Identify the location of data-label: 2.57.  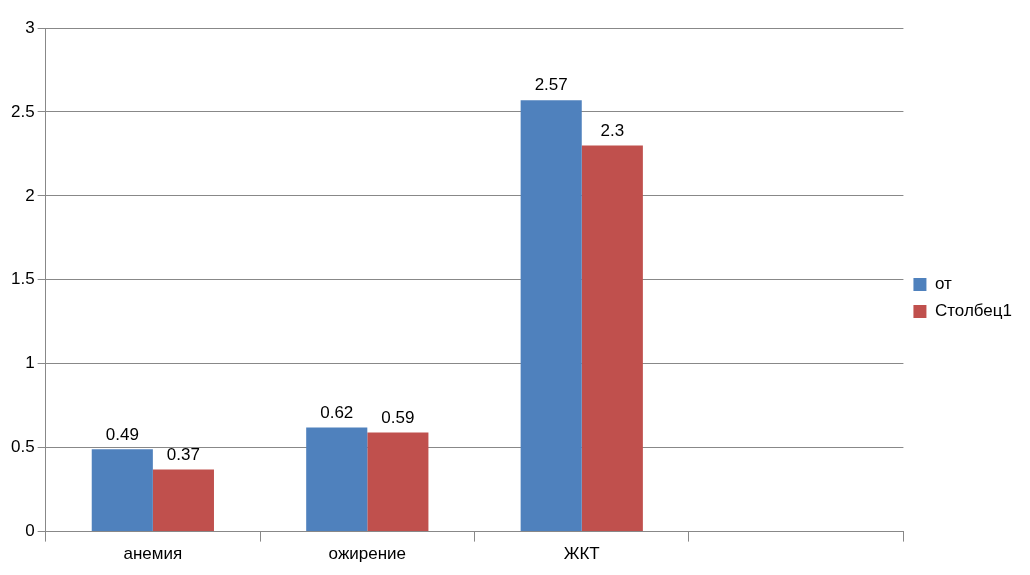
(551, 85).